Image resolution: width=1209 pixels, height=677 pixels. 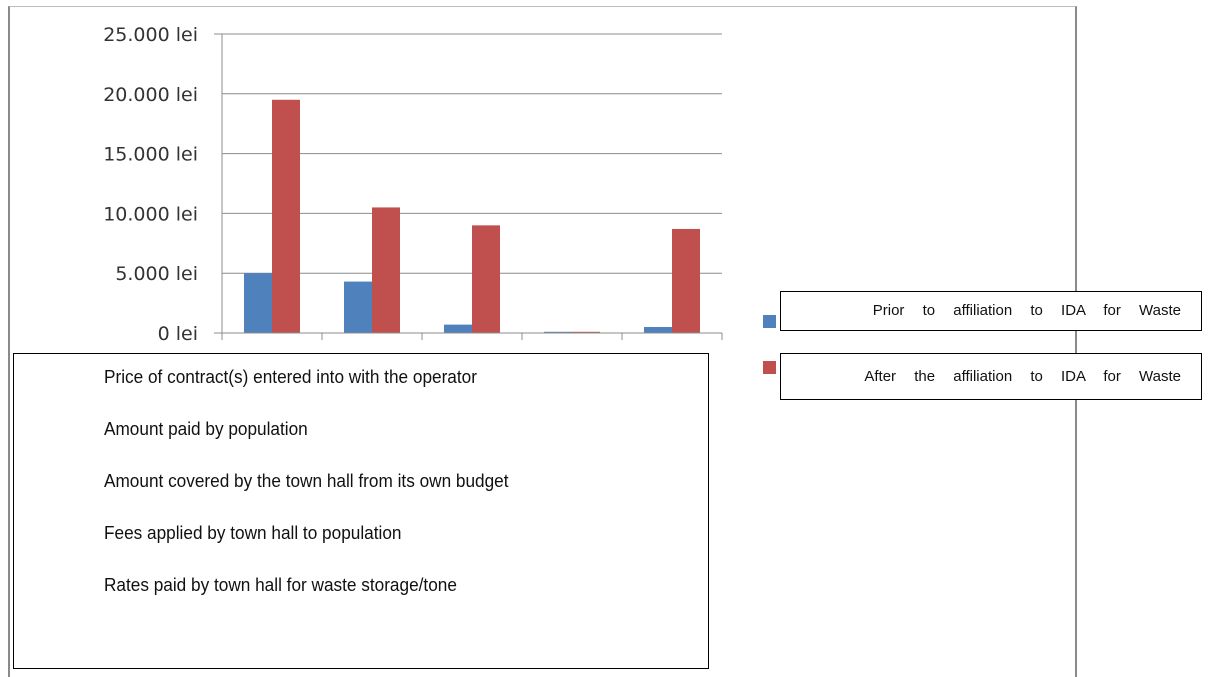 I want to click on legend-entry-prior: Prior to affiliation to IDA for Waste, so click(x=991, y=311).